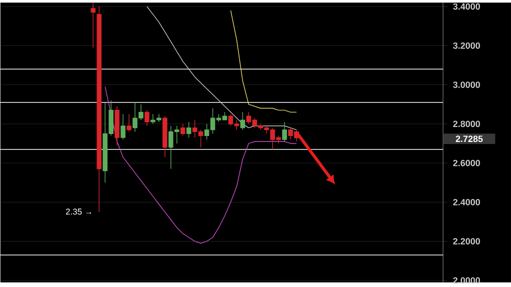 This screenshot has height=287, width=511. Describe the element at coordinates (469, 139) in the screenshot. I see `text: 2.7285` at that location.